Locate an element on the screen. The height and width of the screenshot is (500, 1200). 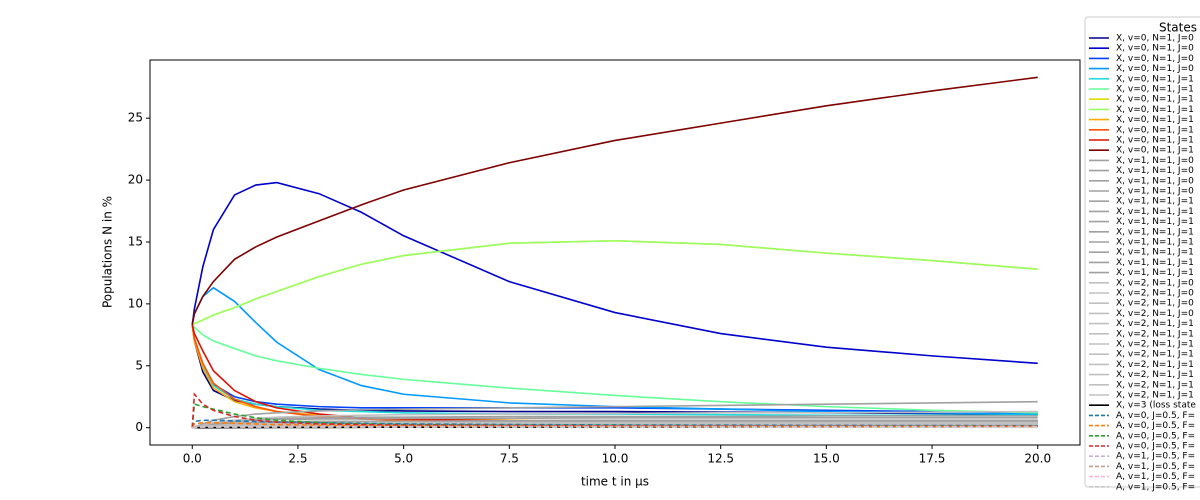
x-tick-label: 12.5 is located at coordinates (720, 459).